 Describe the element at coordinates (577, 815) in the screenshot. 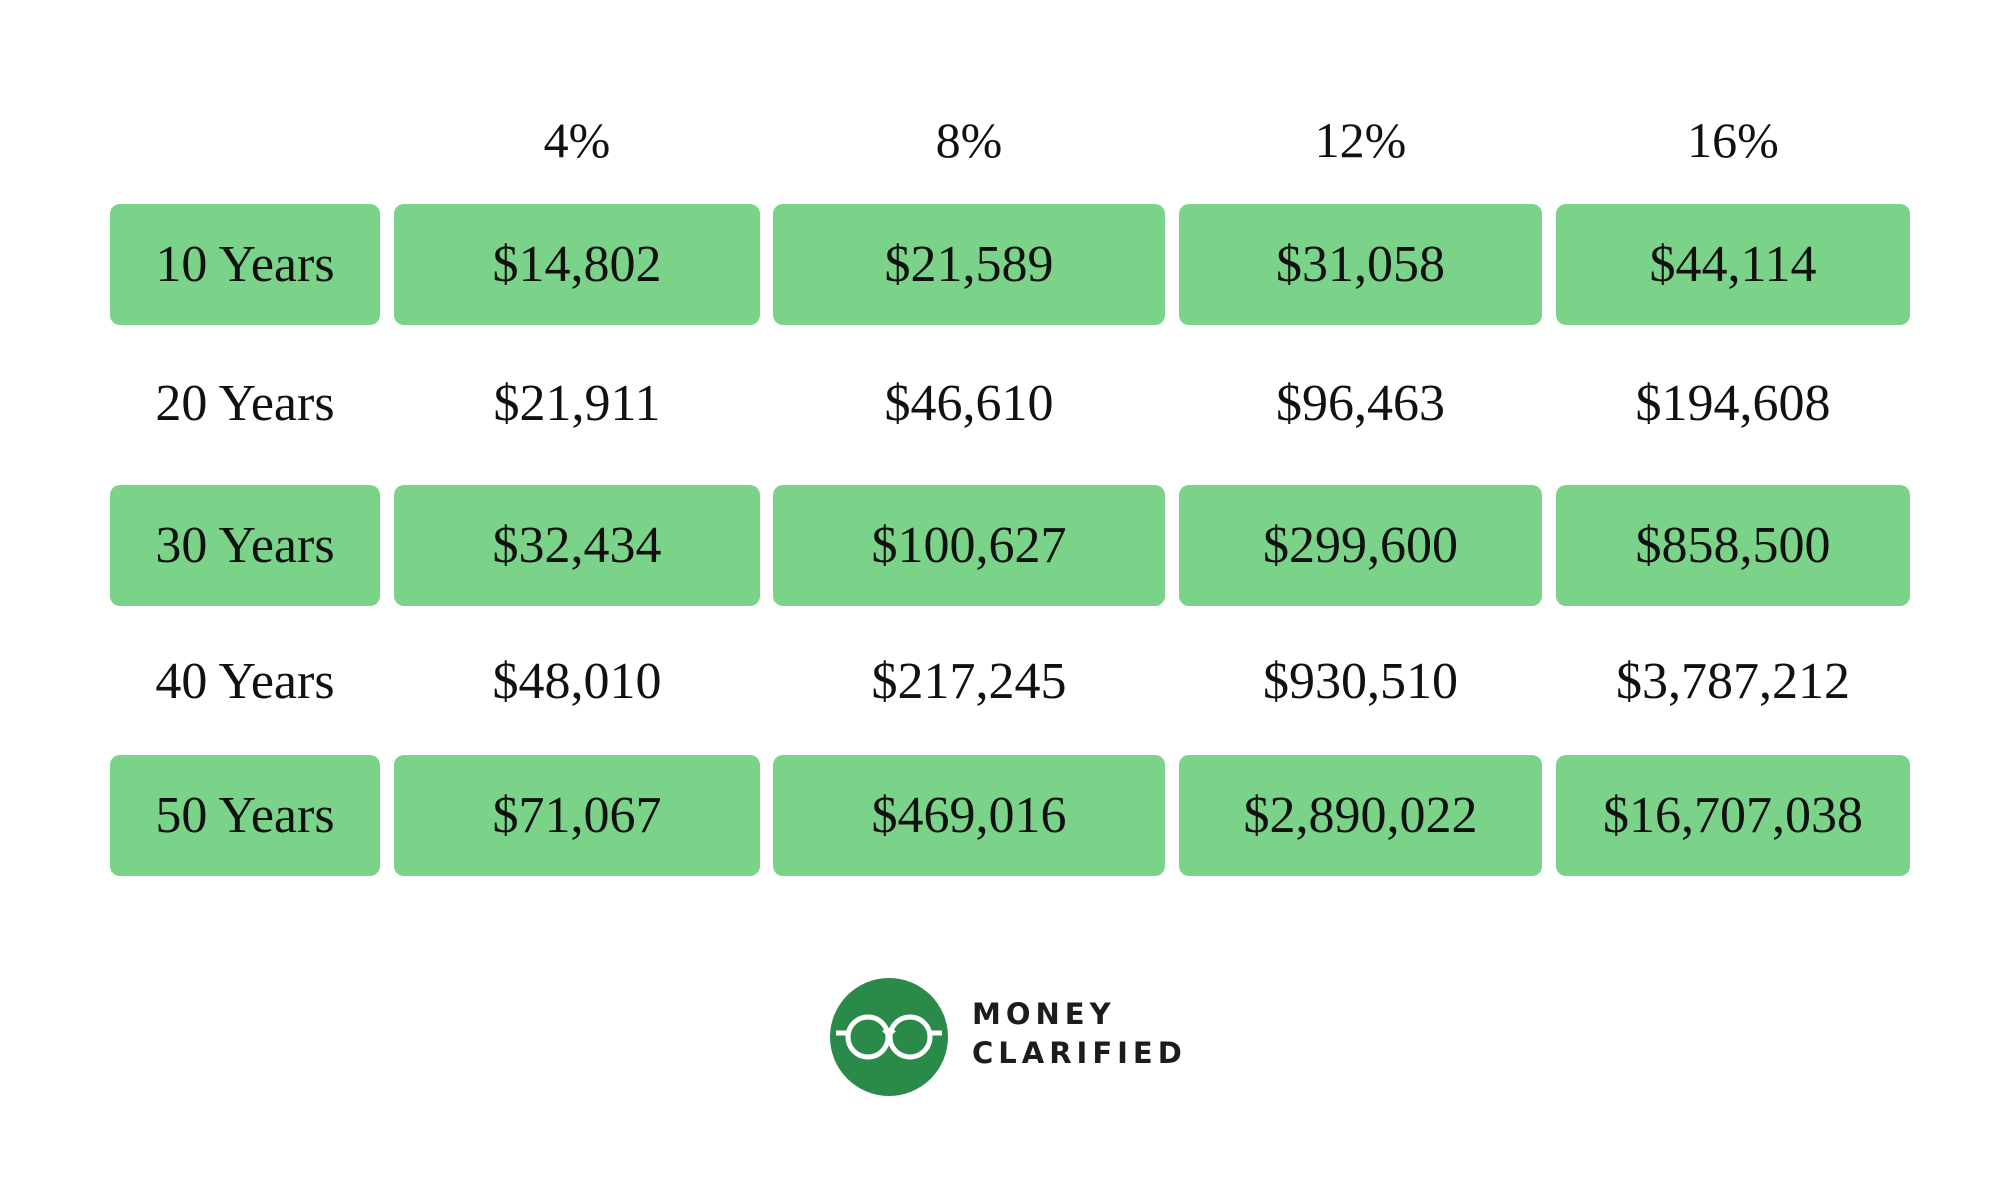

I see `value-cell: $71,067` at that location.